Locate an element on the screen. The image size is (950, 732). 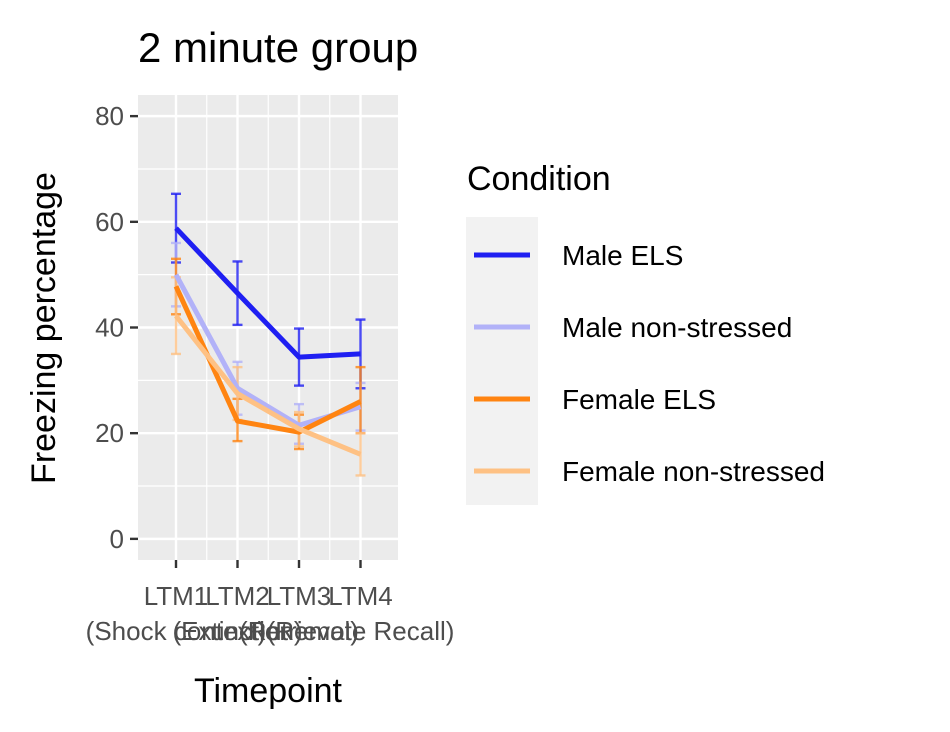
series-line-female-non-stressed is located at coordinates (268, 385).